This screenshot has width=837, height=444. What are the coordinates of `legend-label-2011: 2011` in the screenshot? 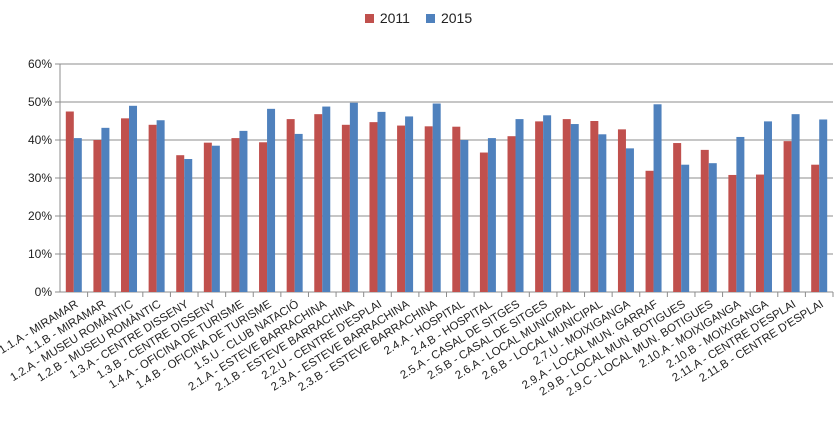 It's located at (394, 18).